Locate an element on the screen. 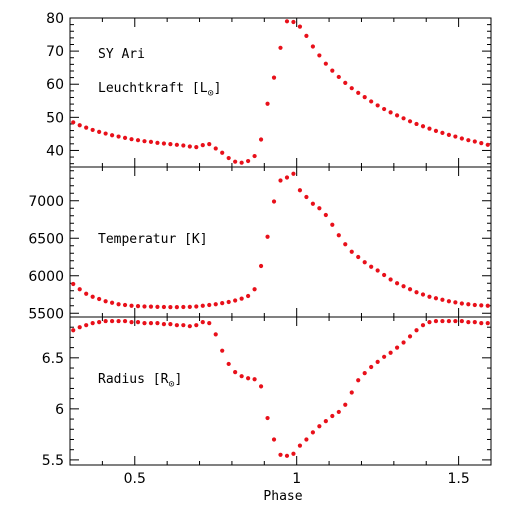 This screenshot has width=507, height=510. star-name-label: SY Ari is located at coordinates (121, 54).